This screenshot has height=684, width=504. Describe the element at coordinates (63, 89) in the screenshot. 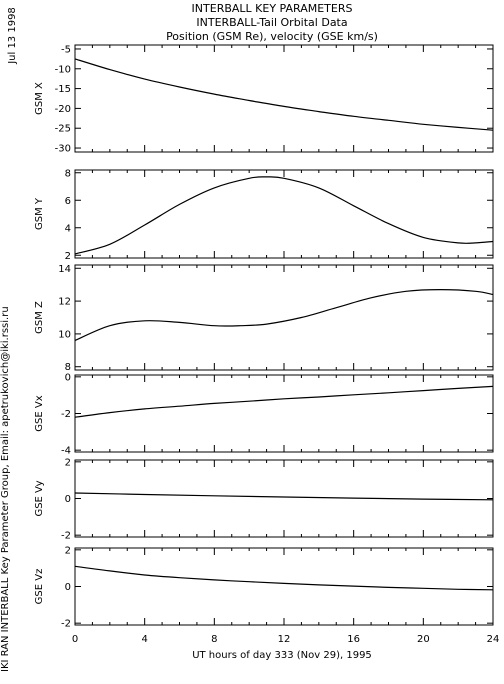

I see `y-tick-label: -15` at that location.